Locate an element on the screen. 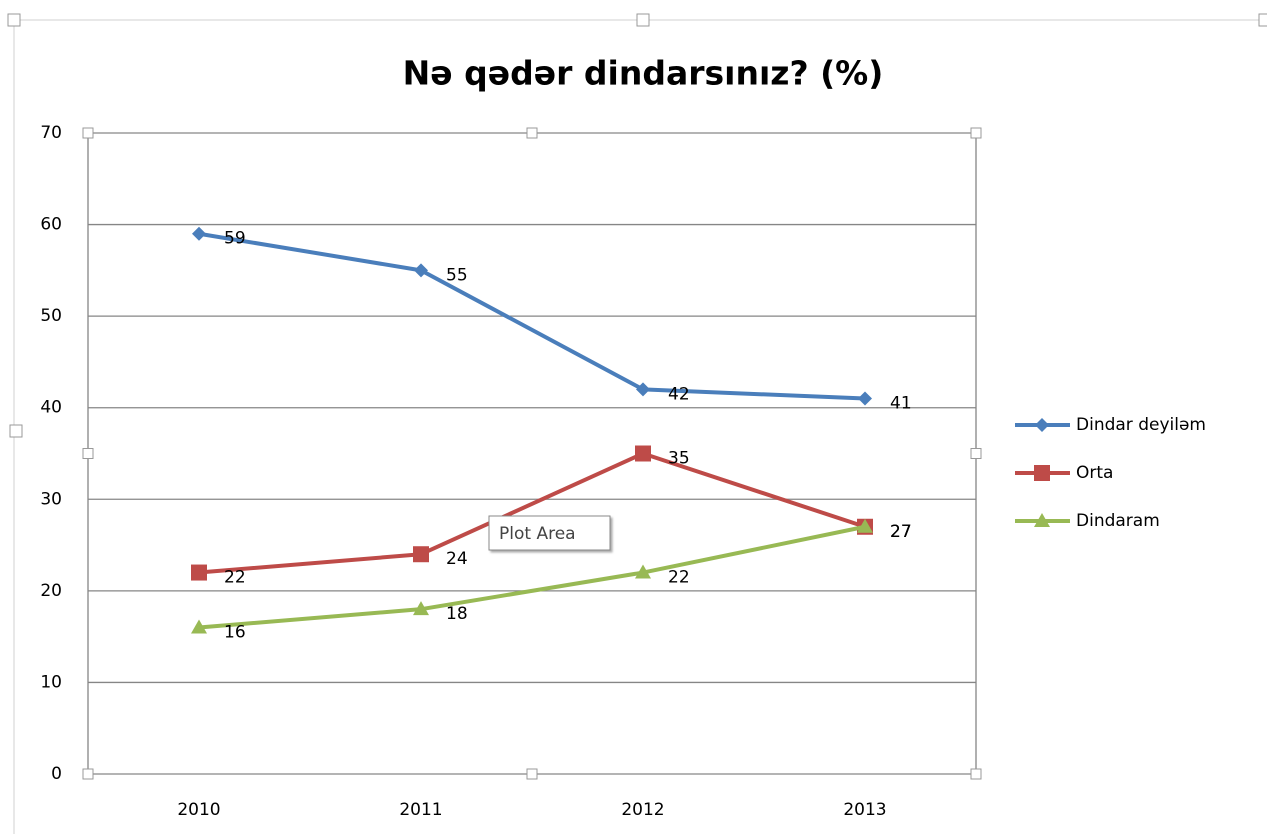 The width and height of the screenshot is (1267, 834). x-tick-label: 2012 is located at coordinates (642, 810).